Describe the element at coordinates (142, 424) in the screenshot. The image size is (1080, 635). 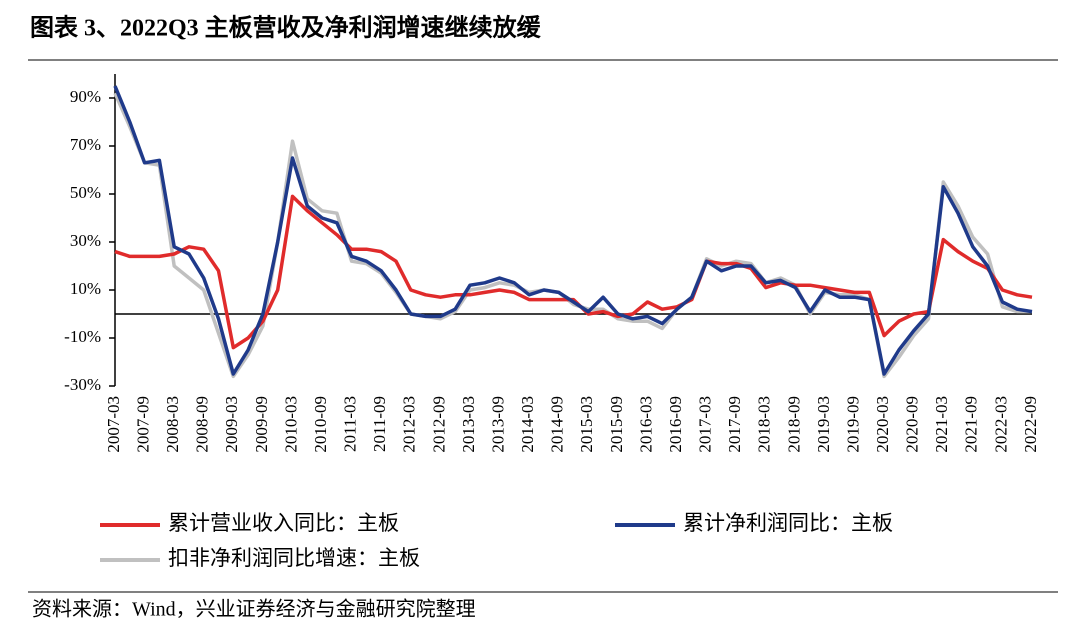
I see `x-tick-label: 2007-09` at that location.